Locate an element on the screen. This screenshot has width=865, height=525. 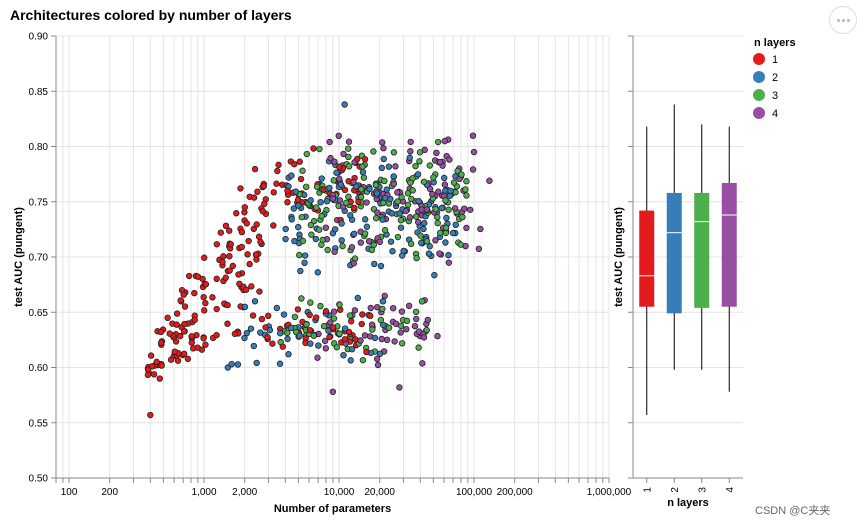
y-tick-label: 0.80 is located at coordinates (39, 147).